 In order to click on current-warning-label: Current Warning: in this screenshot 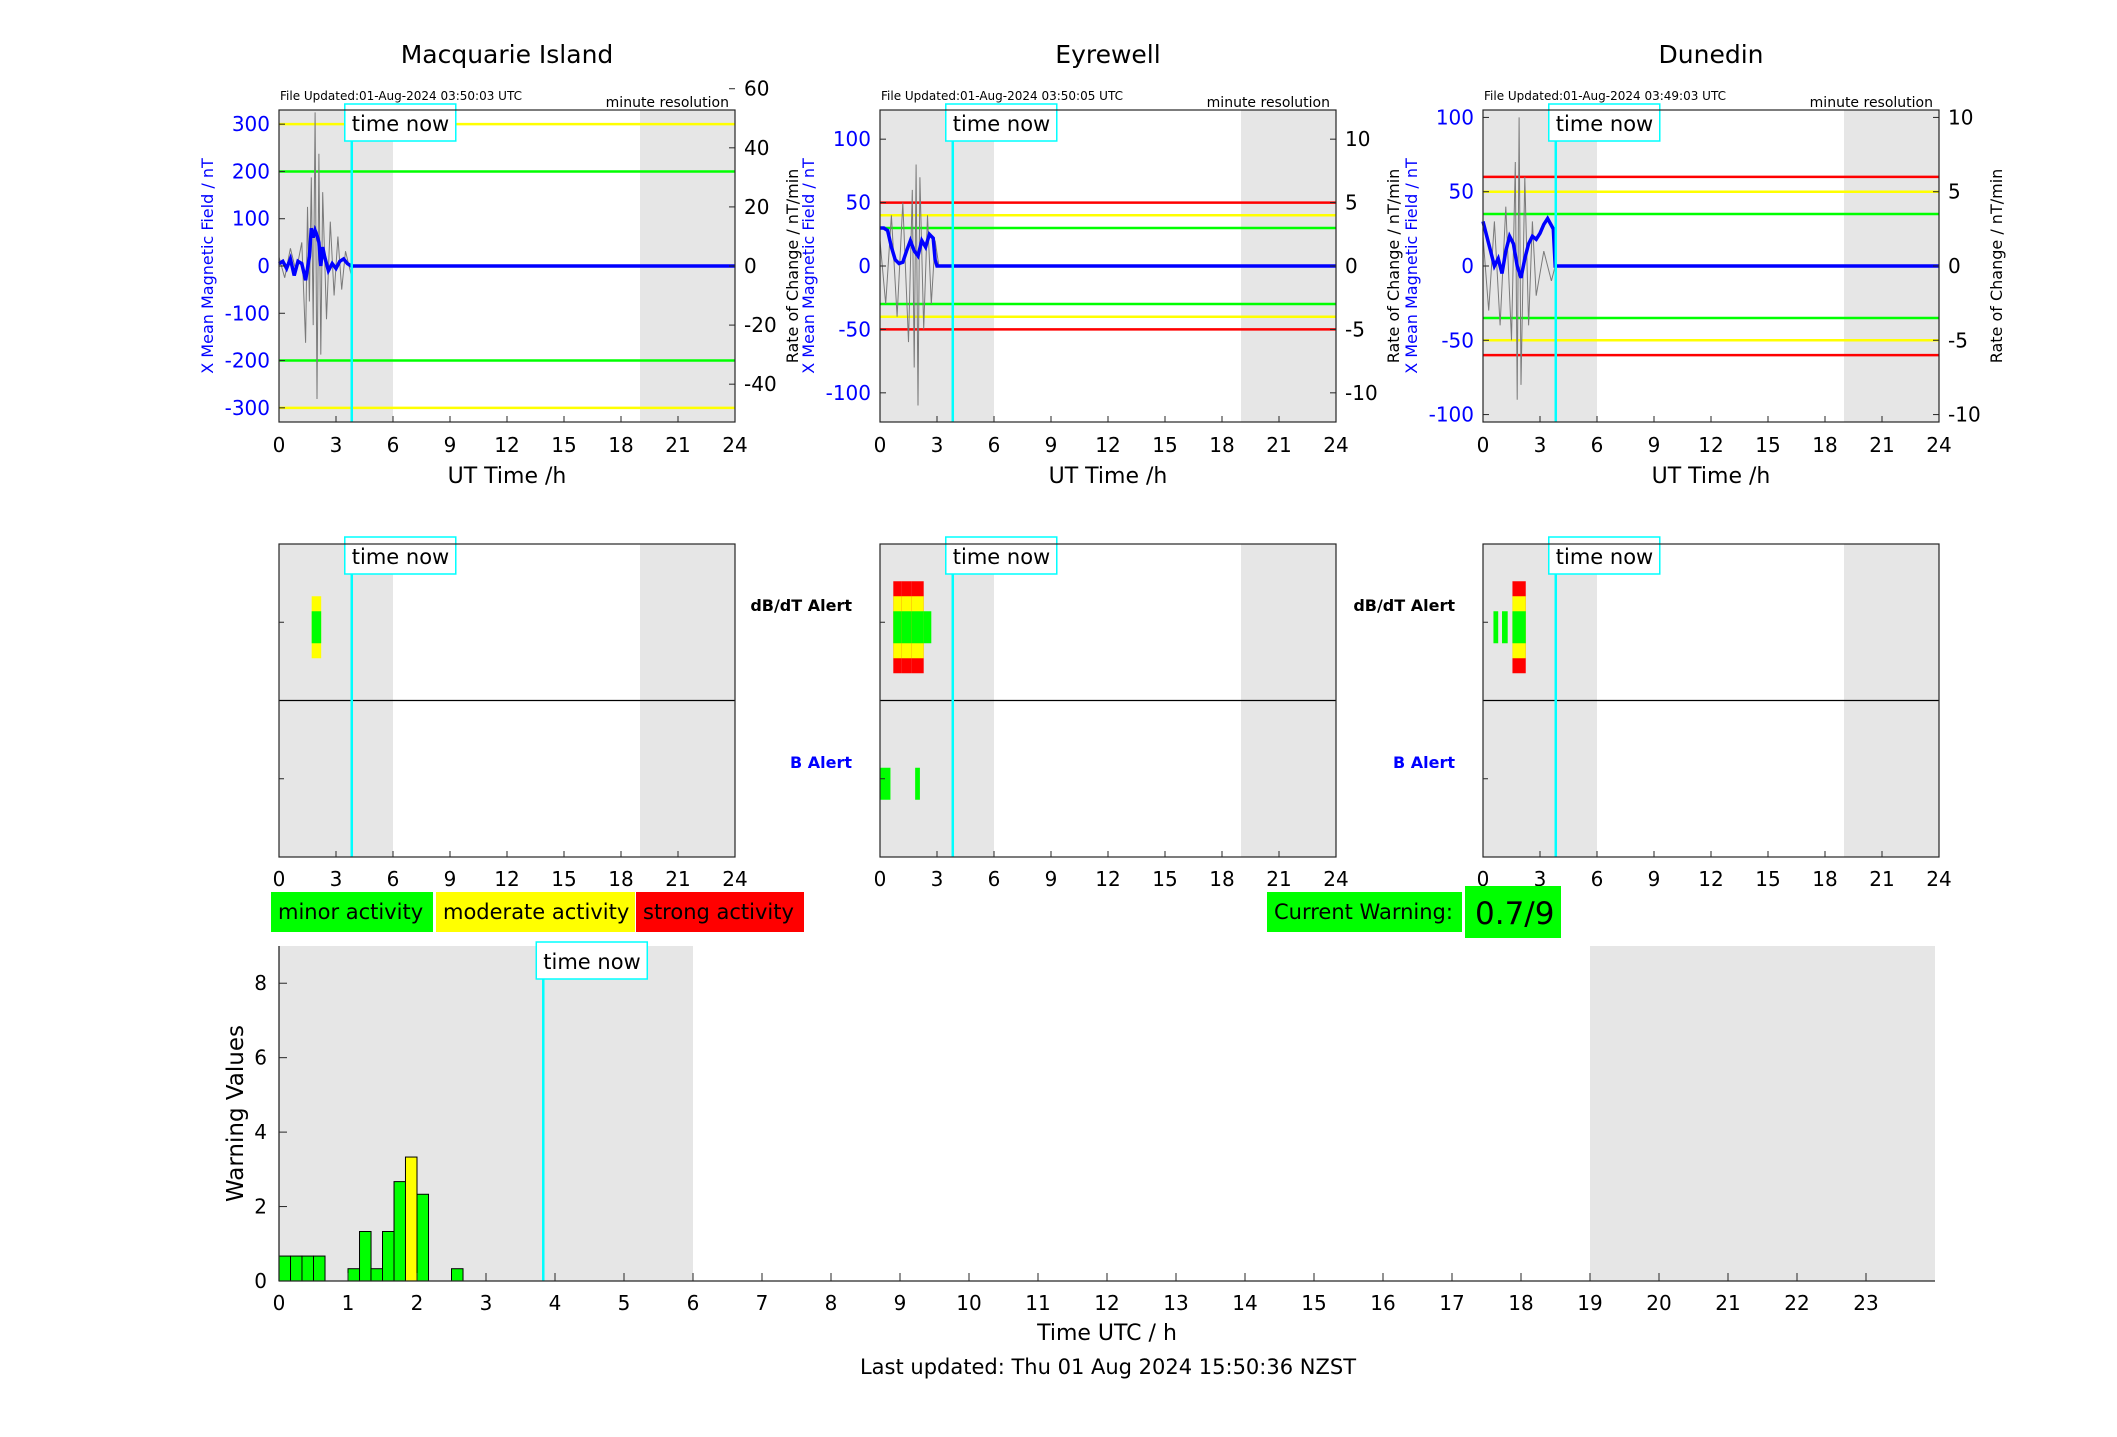, I will do `click(1363, 912)`.